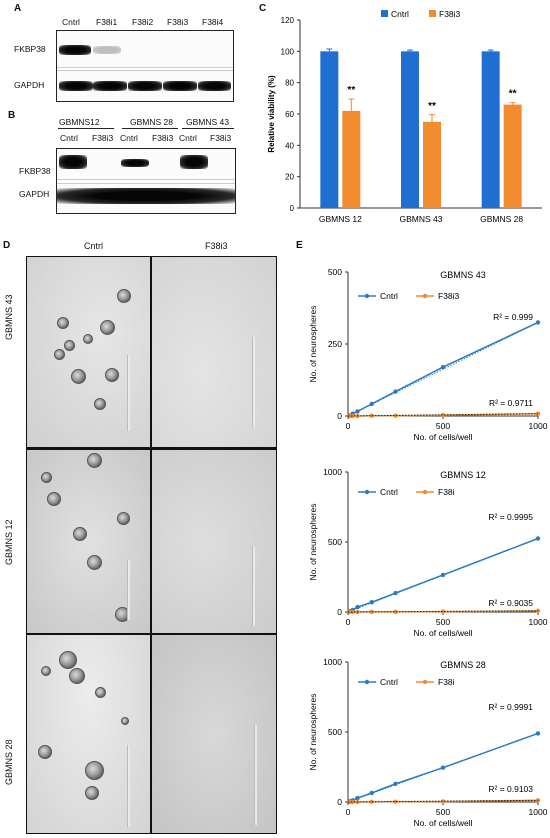 Image resolution: width=550 pixels, height=838 pixels. What do you see at coordinates (289, 177) in the screenshot?
I see `y-tick-label: 20` at bounding box center [289, 177].